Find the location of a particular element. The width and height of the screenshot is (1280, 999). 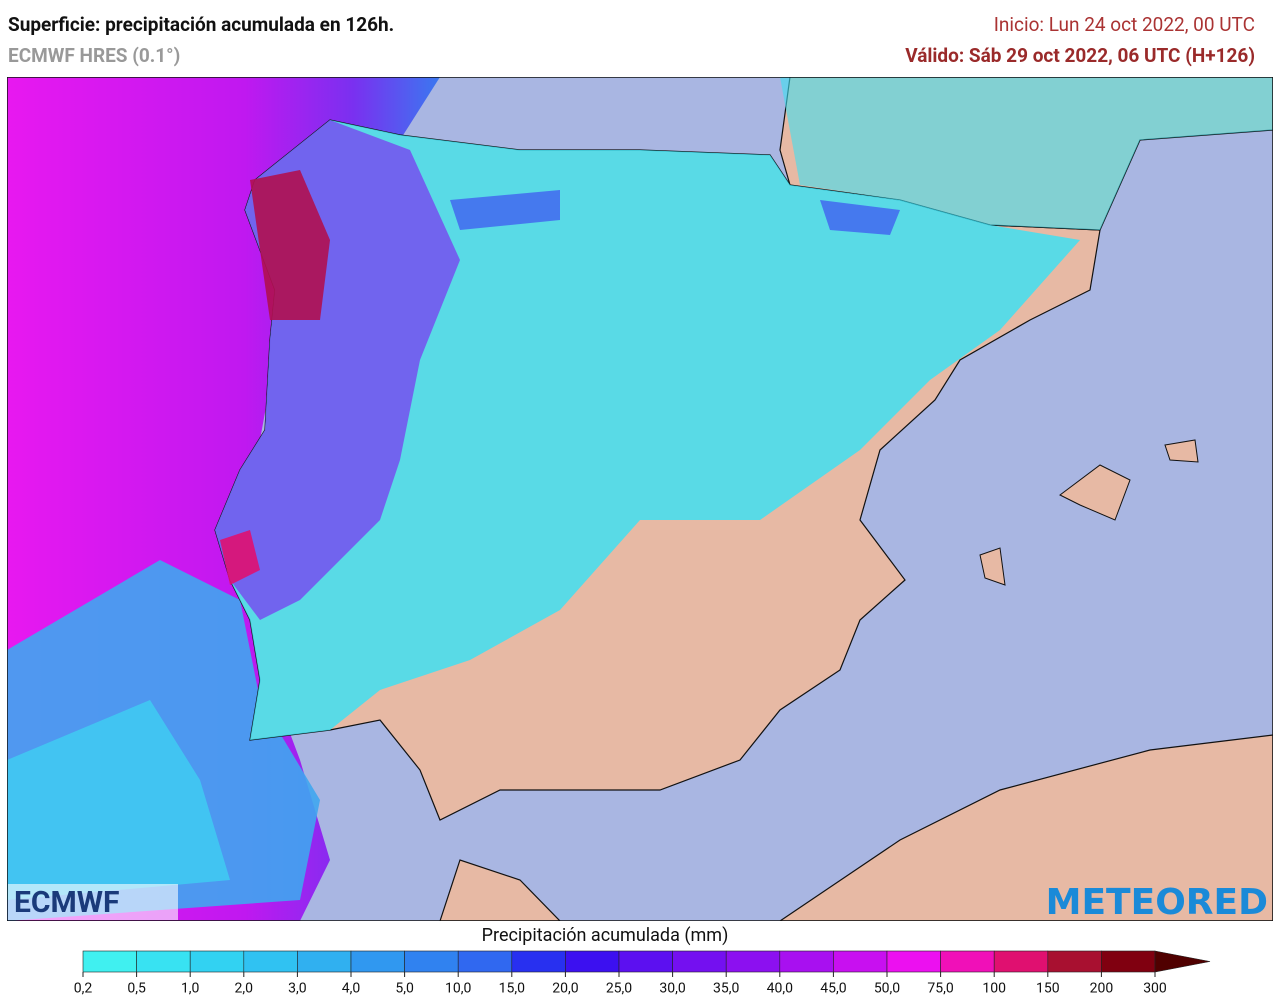

model: ECMWF HRES (0.1°) is located at coordinates (94, 55).